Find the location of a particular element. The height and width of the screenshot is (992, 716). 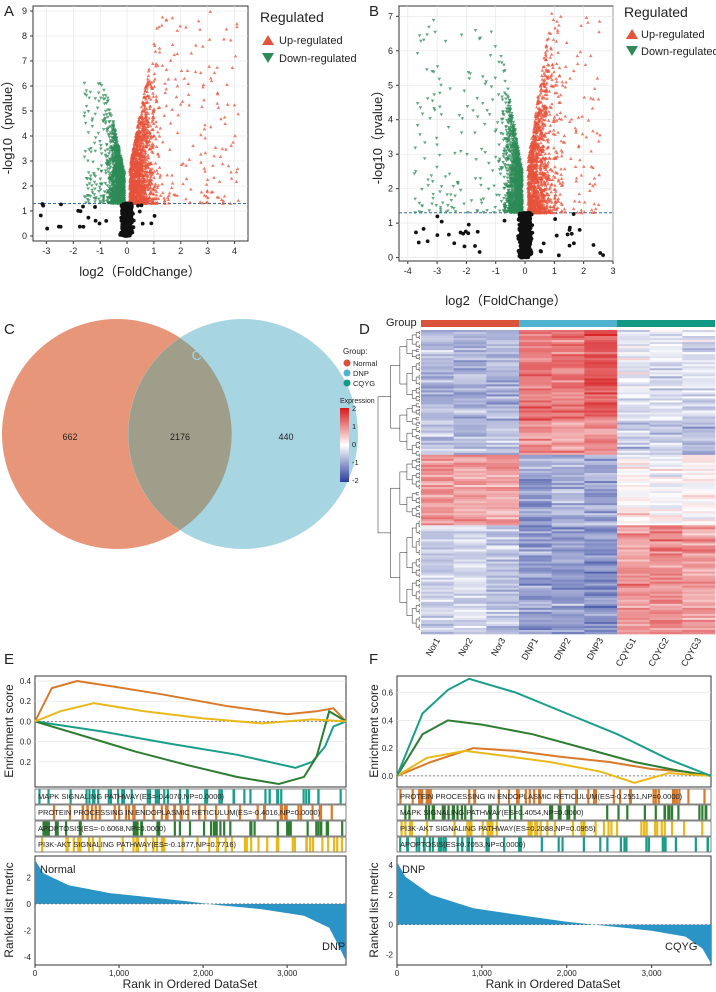

legend-a-title: Regulated is located at coordinates (292, 17).